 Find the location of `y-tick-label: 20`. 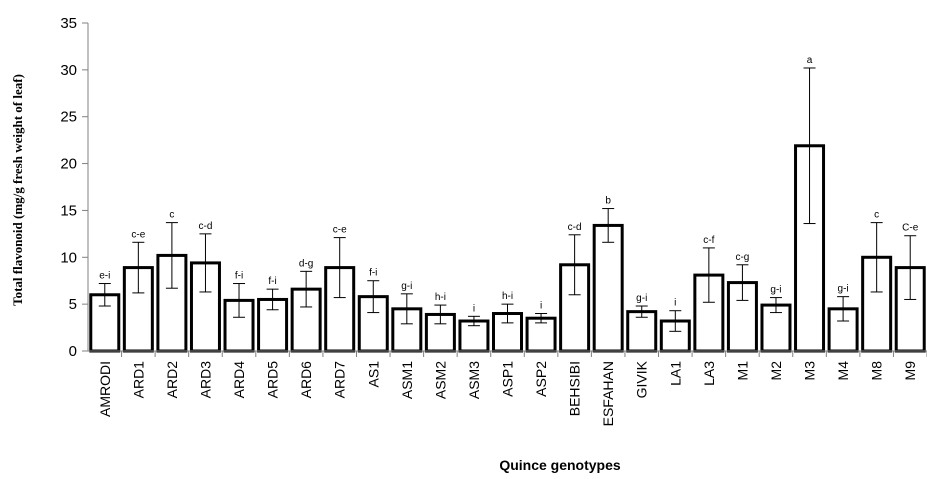

y-tick-label: 20 is located at coordinates (68, 164).